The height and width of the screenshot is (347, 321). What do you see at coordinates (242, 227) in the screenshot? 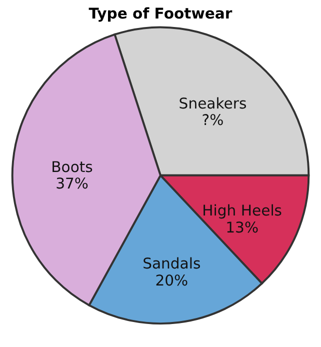
I see `data-label: 13%` at bounding box center [242, 227].